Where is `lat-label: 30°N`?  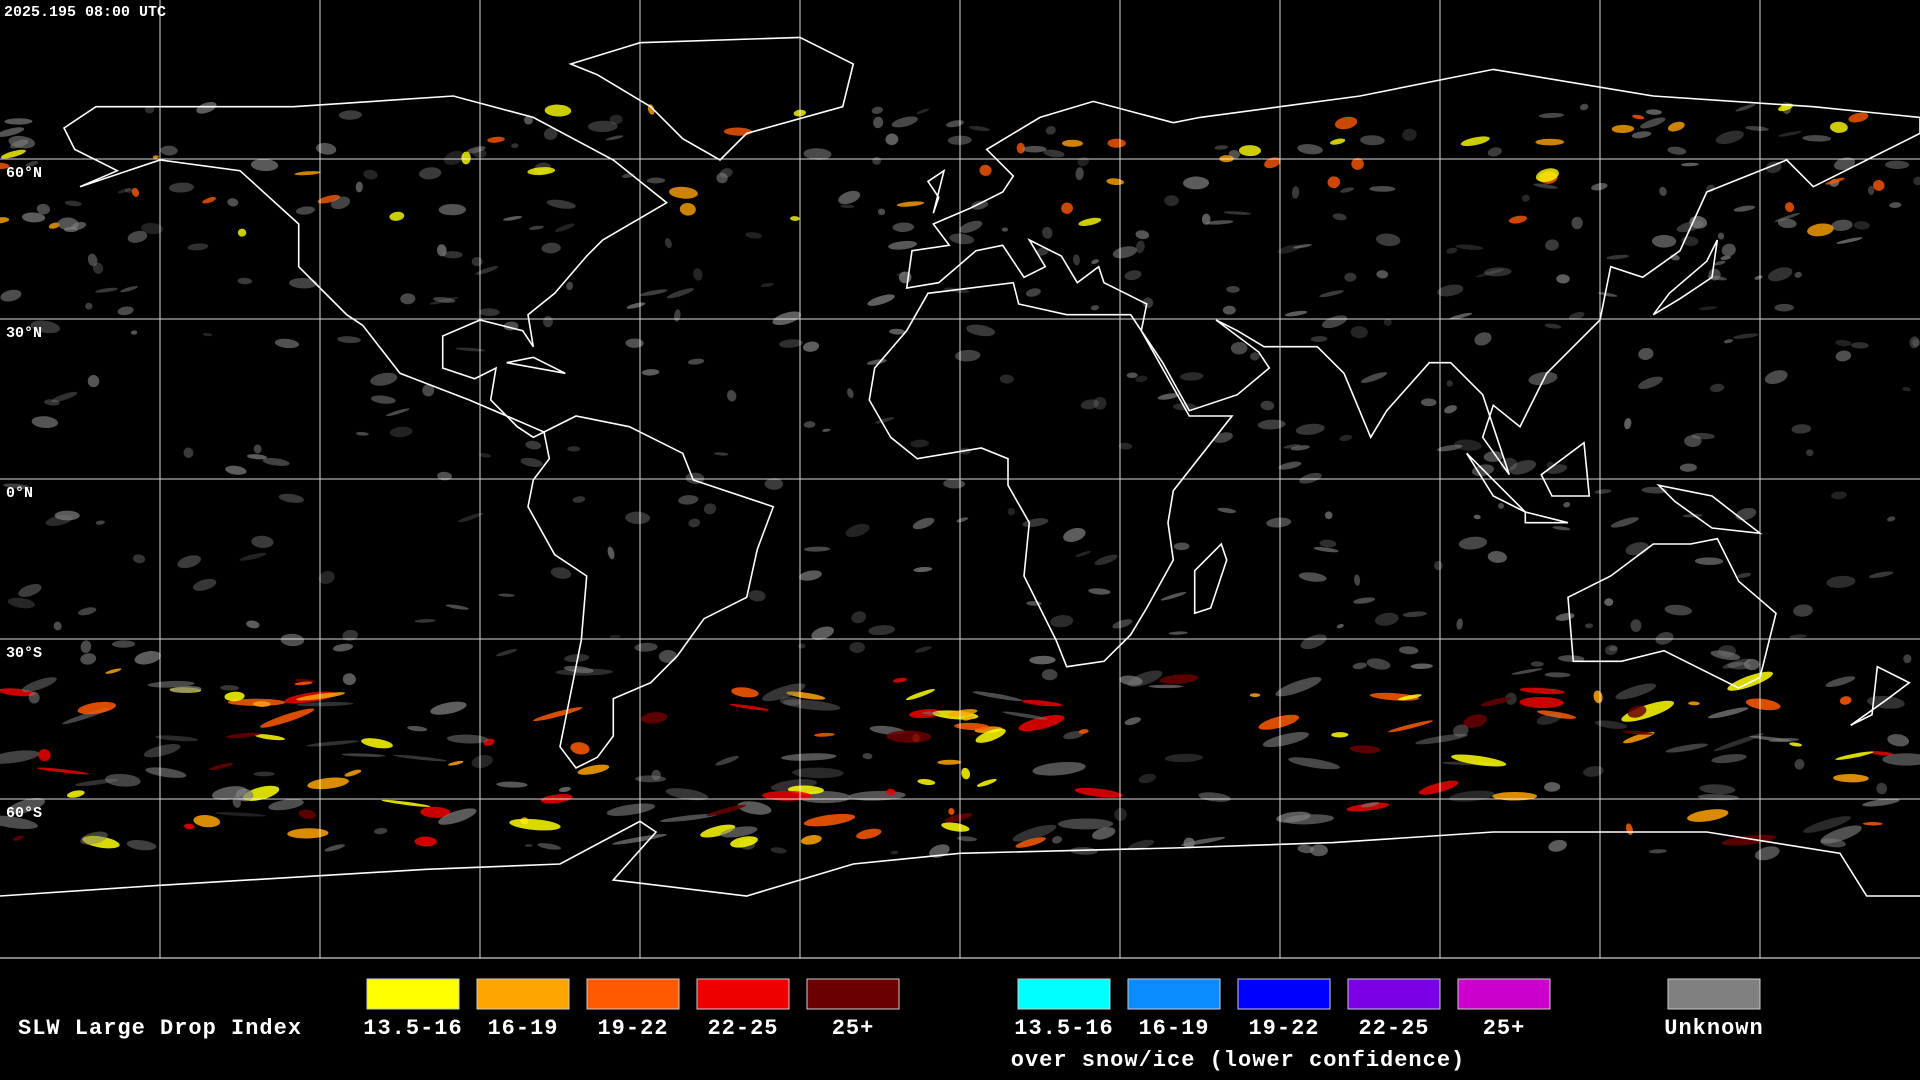
lat-label: 30°N is located at coordinates (24, 333).